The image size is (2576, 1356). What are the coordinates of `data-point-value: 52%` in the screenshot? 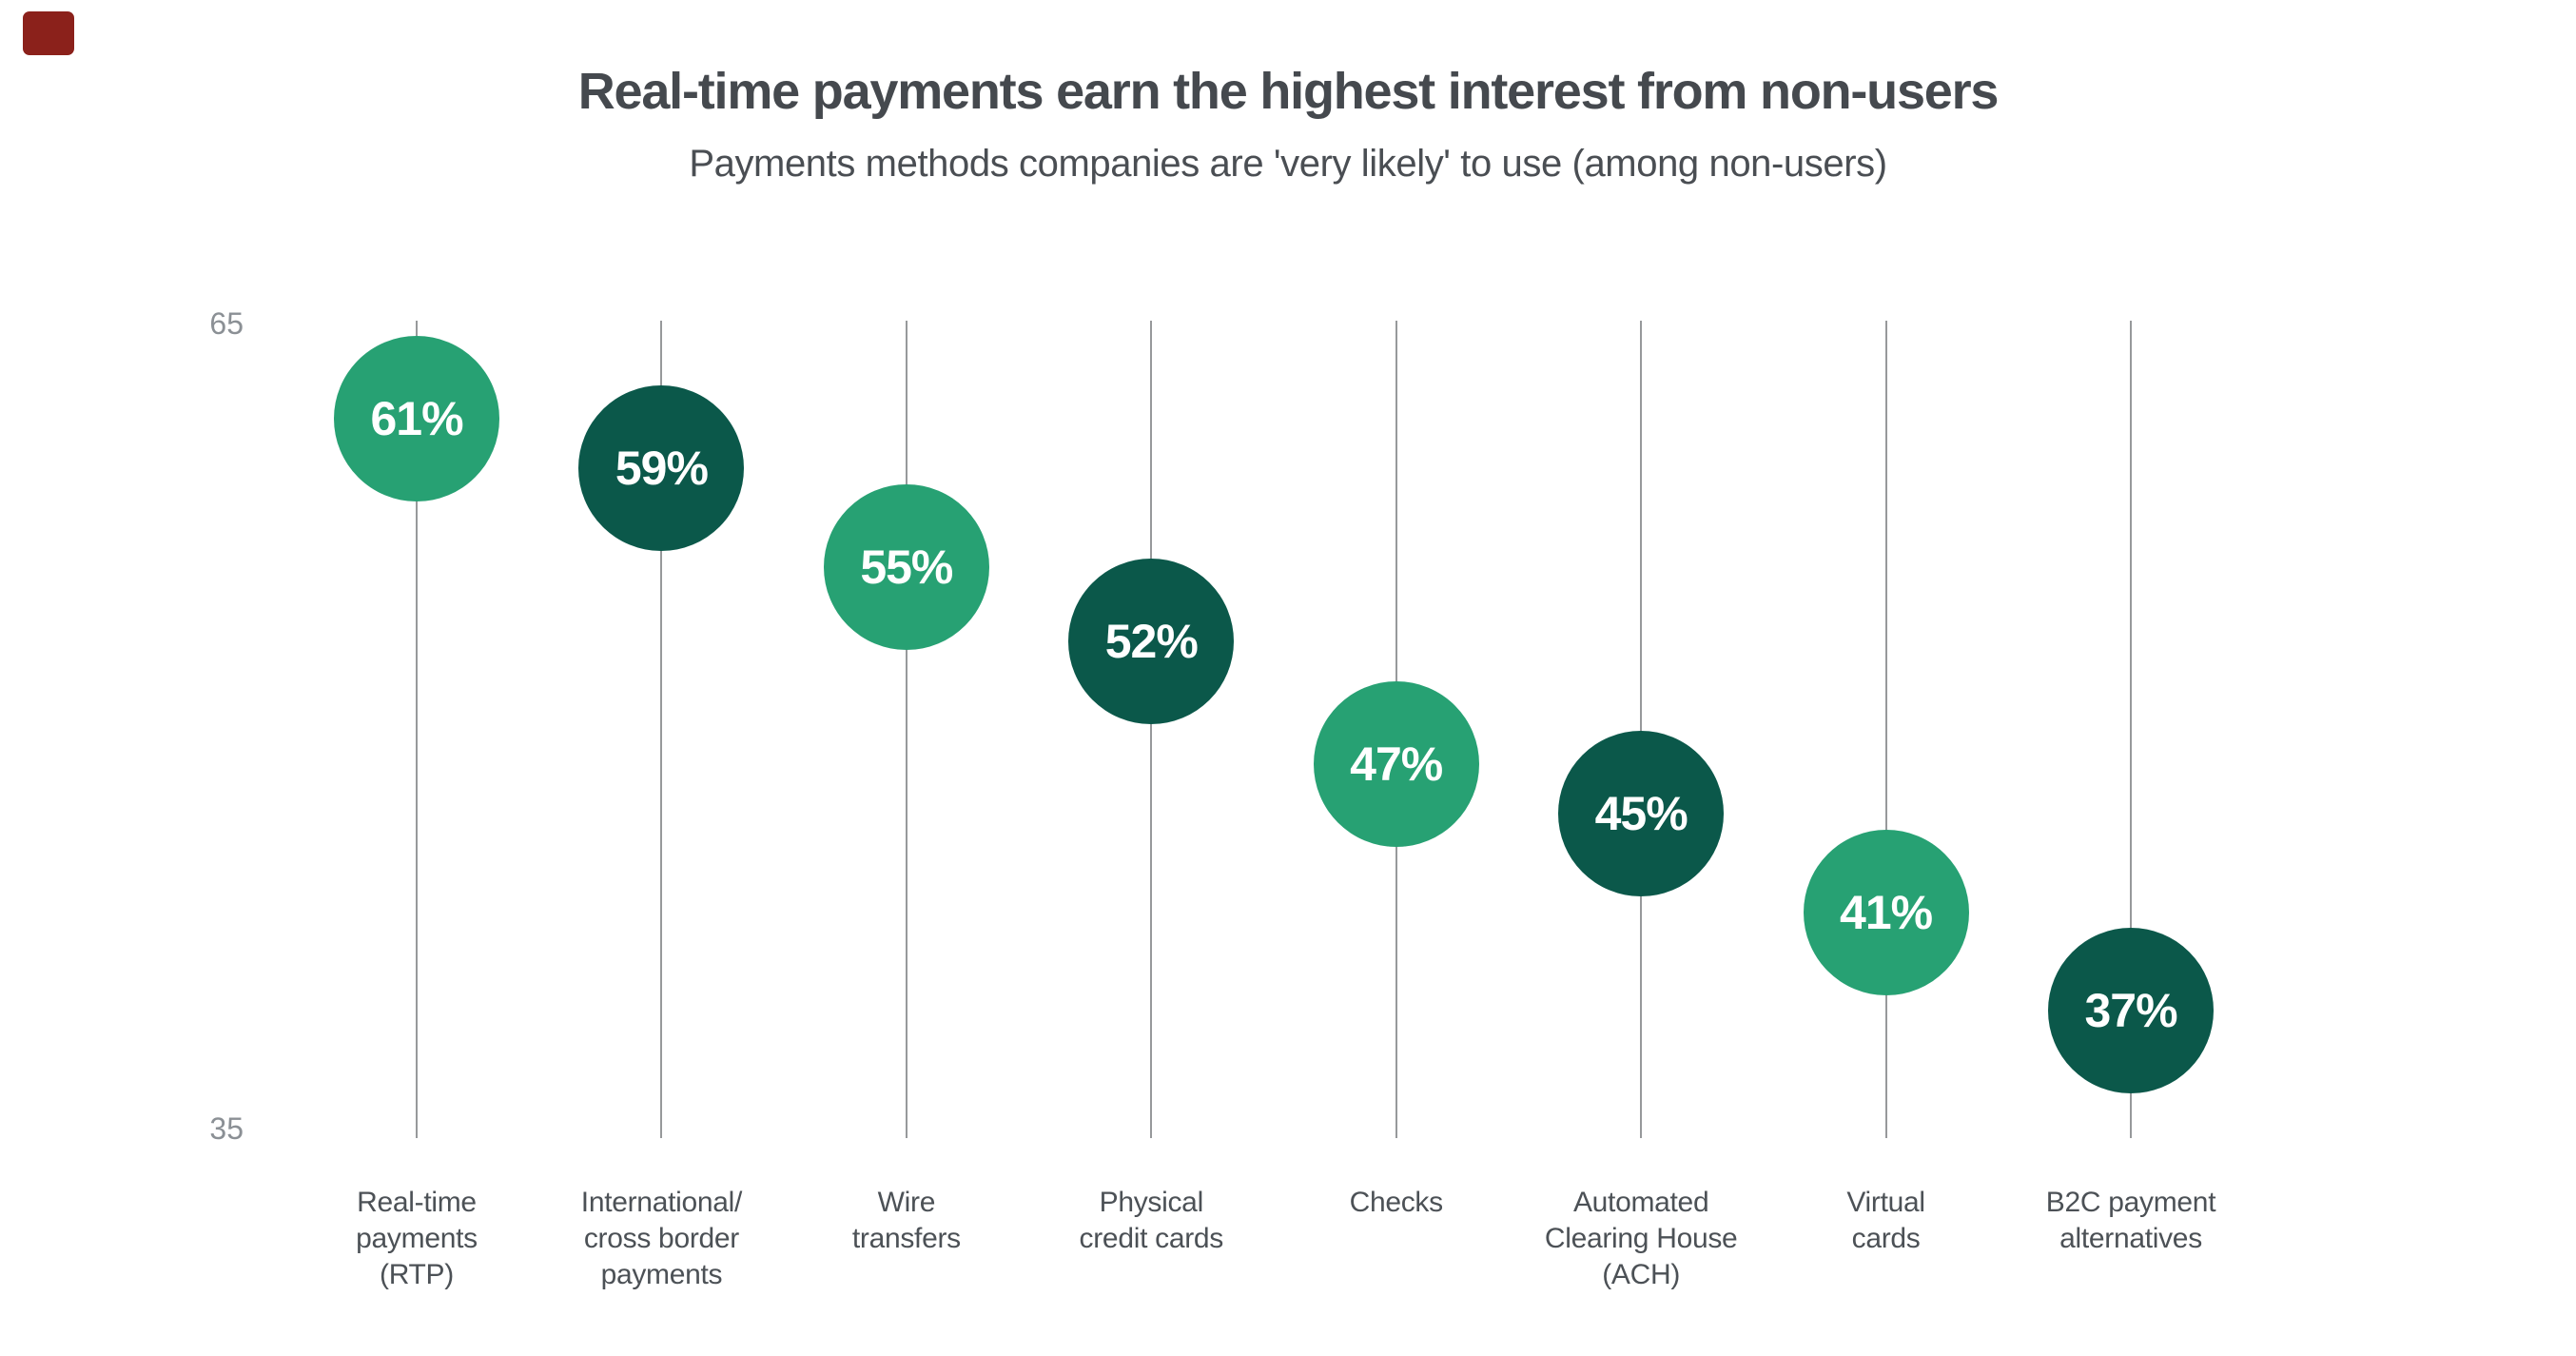 It's located at (1151, 641).